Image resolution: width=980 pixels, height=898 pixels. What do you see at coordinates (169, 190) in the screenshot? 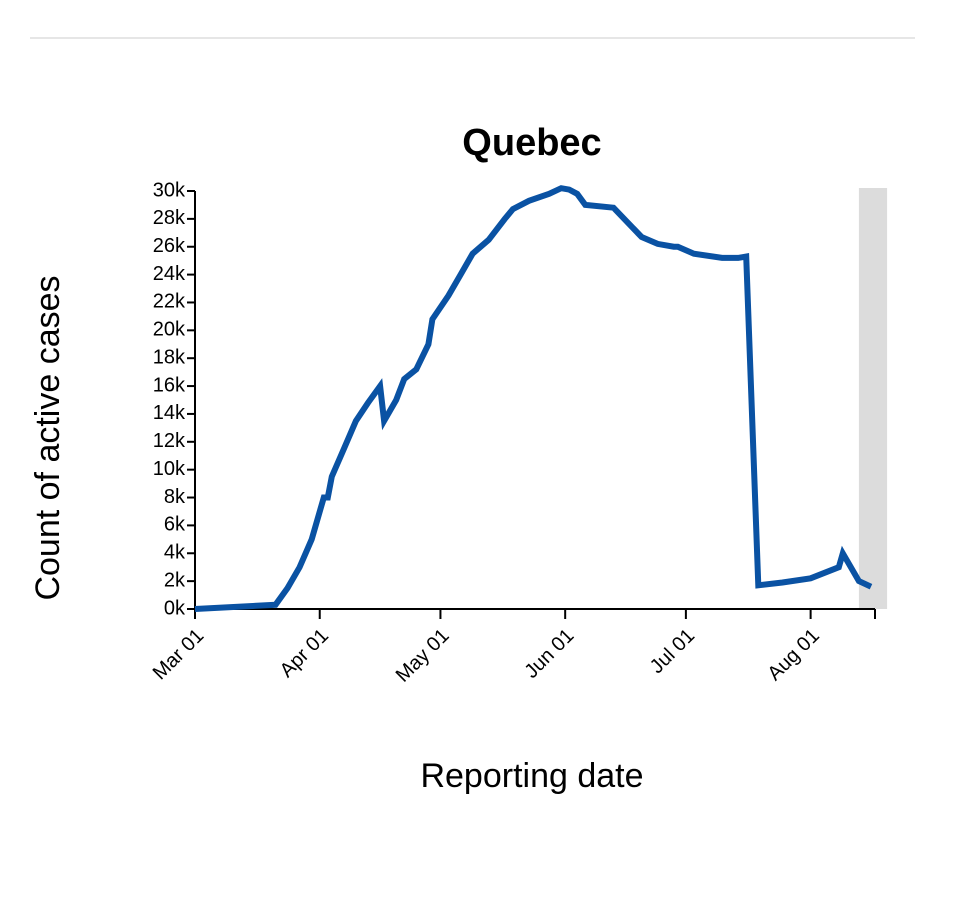
I see `y-tick-label: 30k` at bounding box center [169, 190].